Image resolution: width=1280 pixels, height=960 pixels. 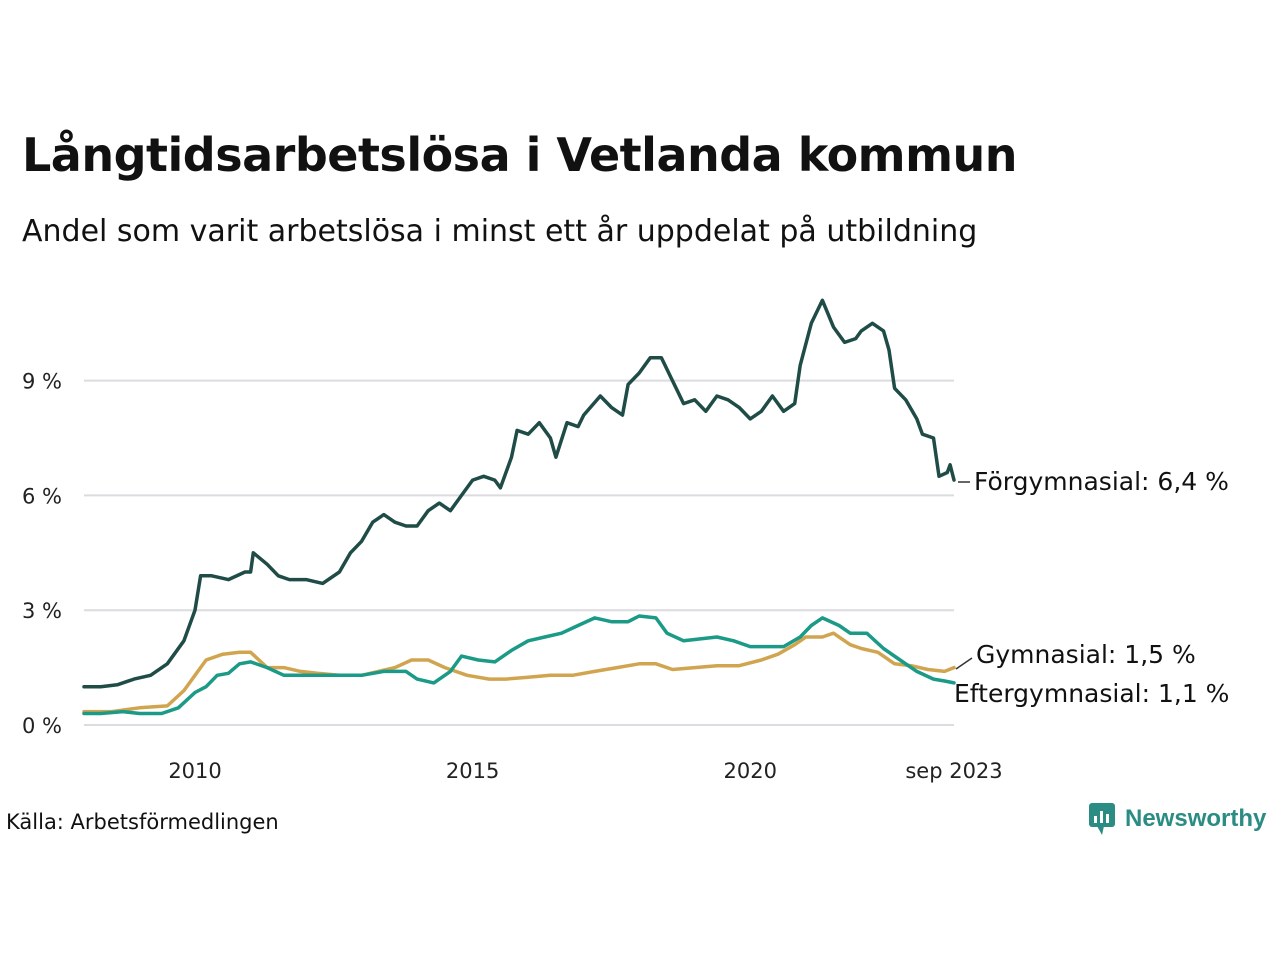 What do you see at coordinates (750, 771) in the screenshot?
I see `x-tick-label: 2020` at bounding box center [750, 771].